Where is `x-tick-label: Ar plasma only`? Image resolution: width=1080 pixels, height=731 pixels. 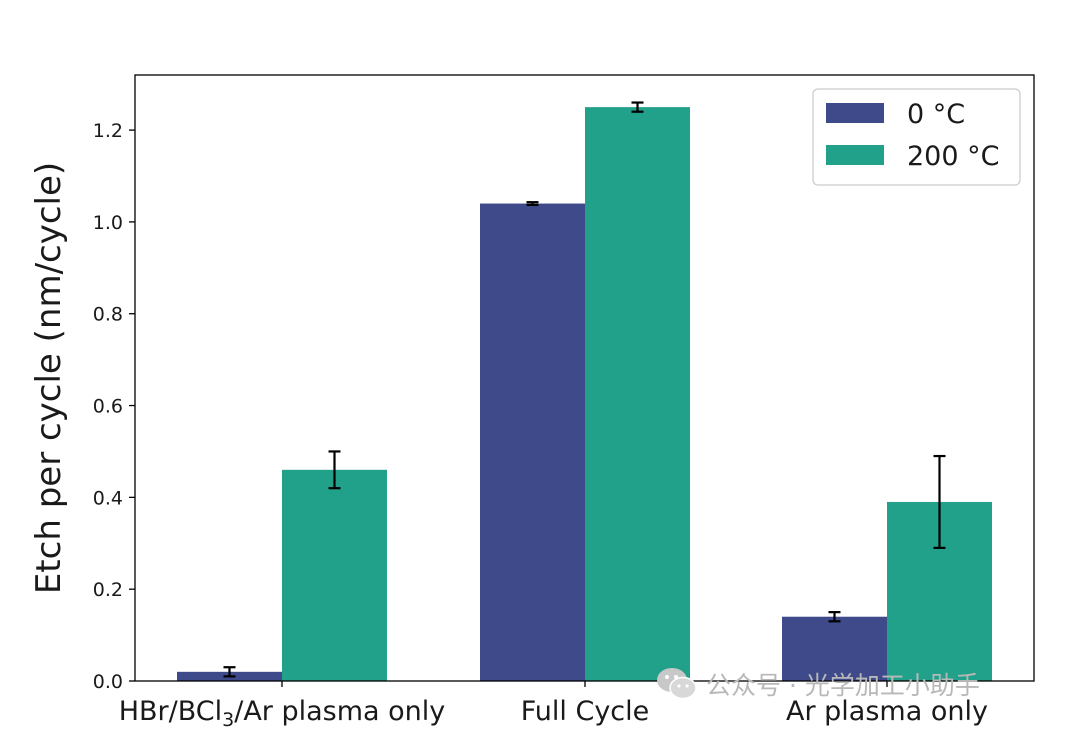 x-tick-label: Ar plasma only is located at coordinates (887, 711).